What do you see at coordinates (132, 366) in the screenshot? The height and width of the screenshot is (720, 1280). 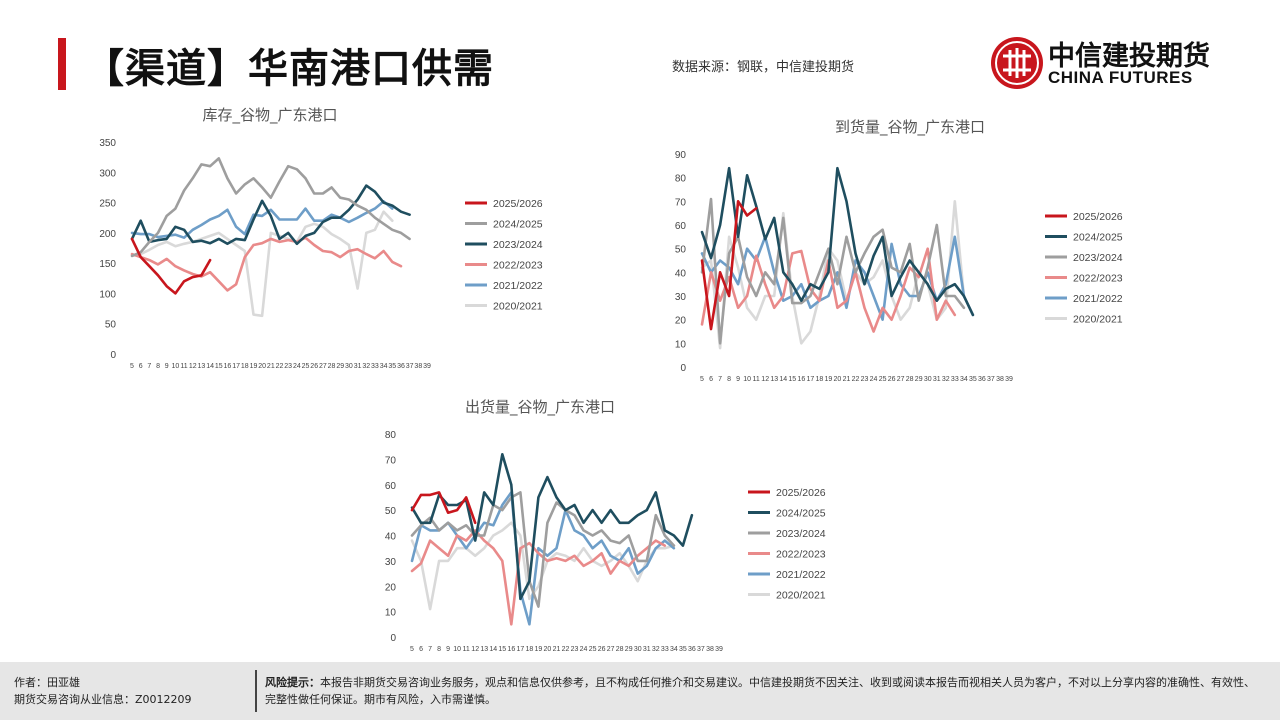 I see `x-tick-label: 5` at bounding box center [132, 366].